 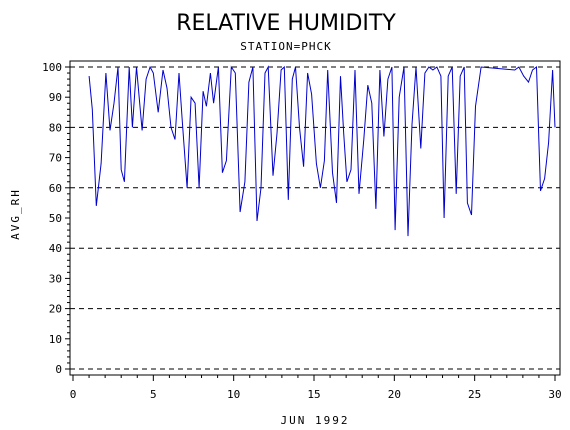 What do you see at coordinates (55, 188) in the screenshot?
I see `y-tick-label: 60` at bounding box center [55, 188].